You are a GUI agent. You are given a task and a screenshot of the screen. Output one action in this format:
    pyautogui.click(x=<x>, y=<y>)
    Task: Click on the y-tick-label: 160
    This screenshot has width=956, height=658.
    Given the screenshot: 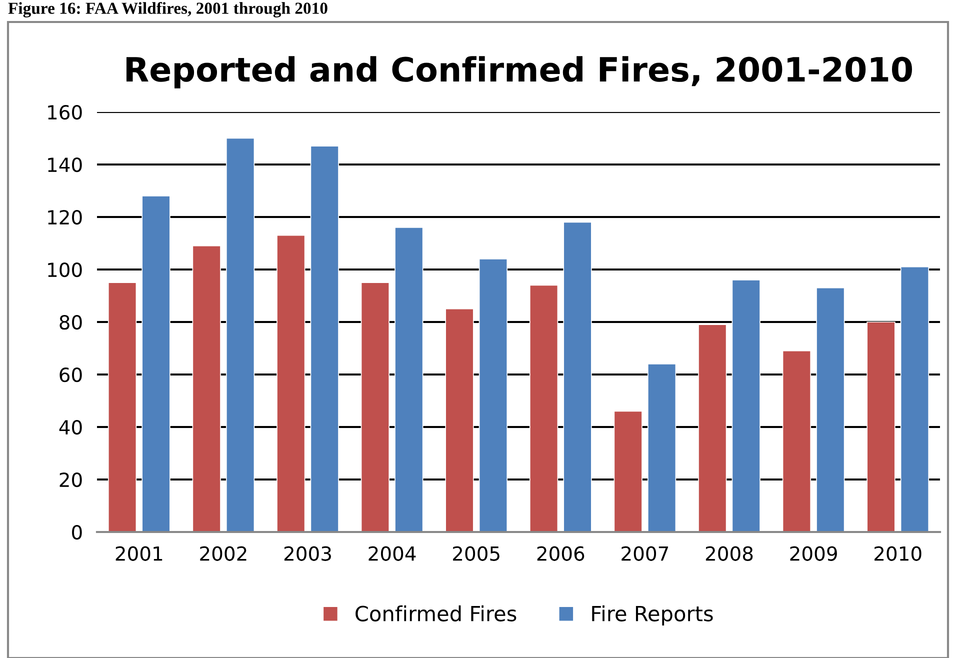 What is the action you would take?
    pyautogui.click(x=65, y=112)
    